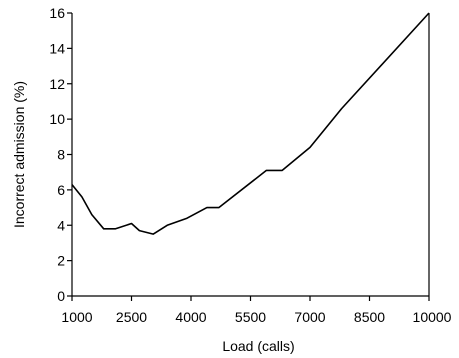 The height and width of the screenshot is (358, 459). Describe the element at coordinates (61, 296) in the screenshot. I see `y-tick-label: 0` at that location.